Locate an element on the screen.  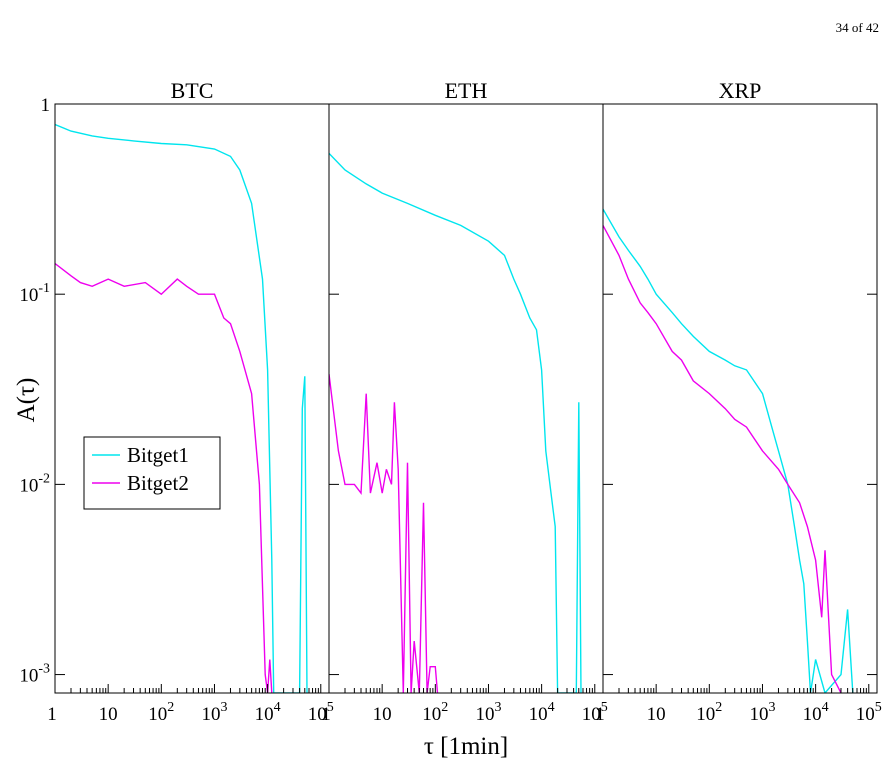
panel-title: BTC is located at coordinates (192, 90).